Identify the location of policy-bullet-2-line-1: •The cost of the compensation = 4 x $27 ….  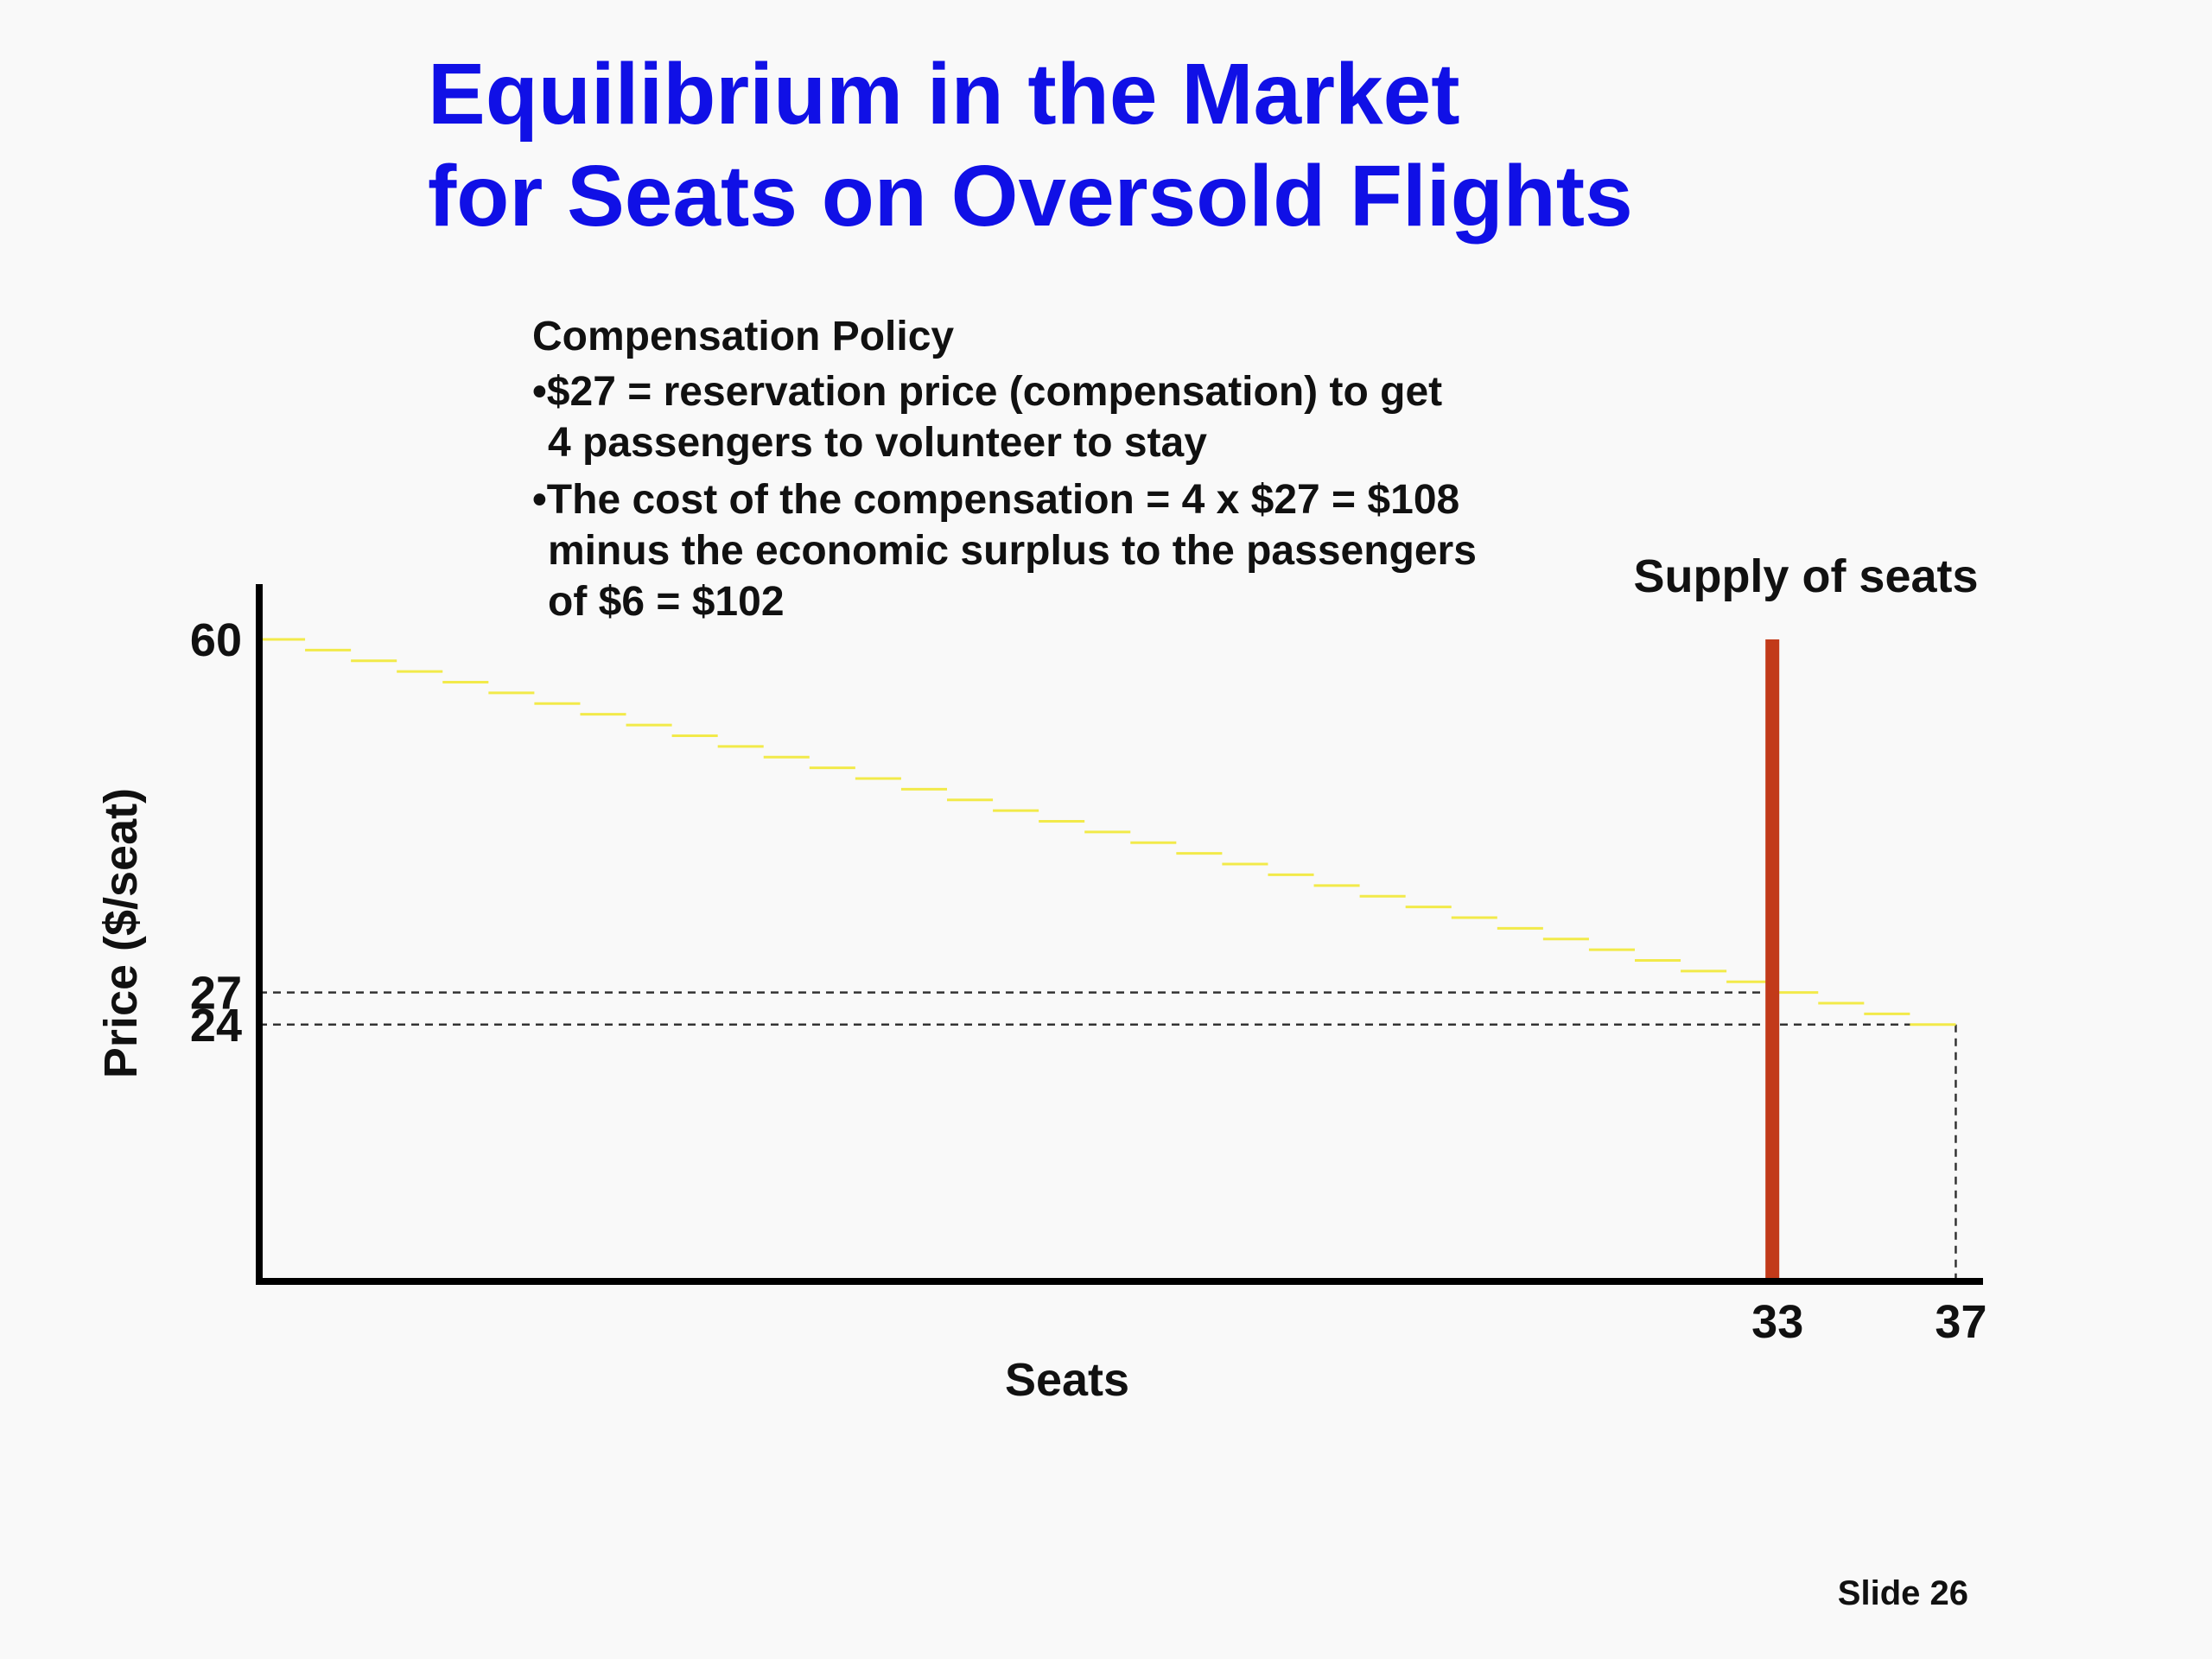
(996, 500).